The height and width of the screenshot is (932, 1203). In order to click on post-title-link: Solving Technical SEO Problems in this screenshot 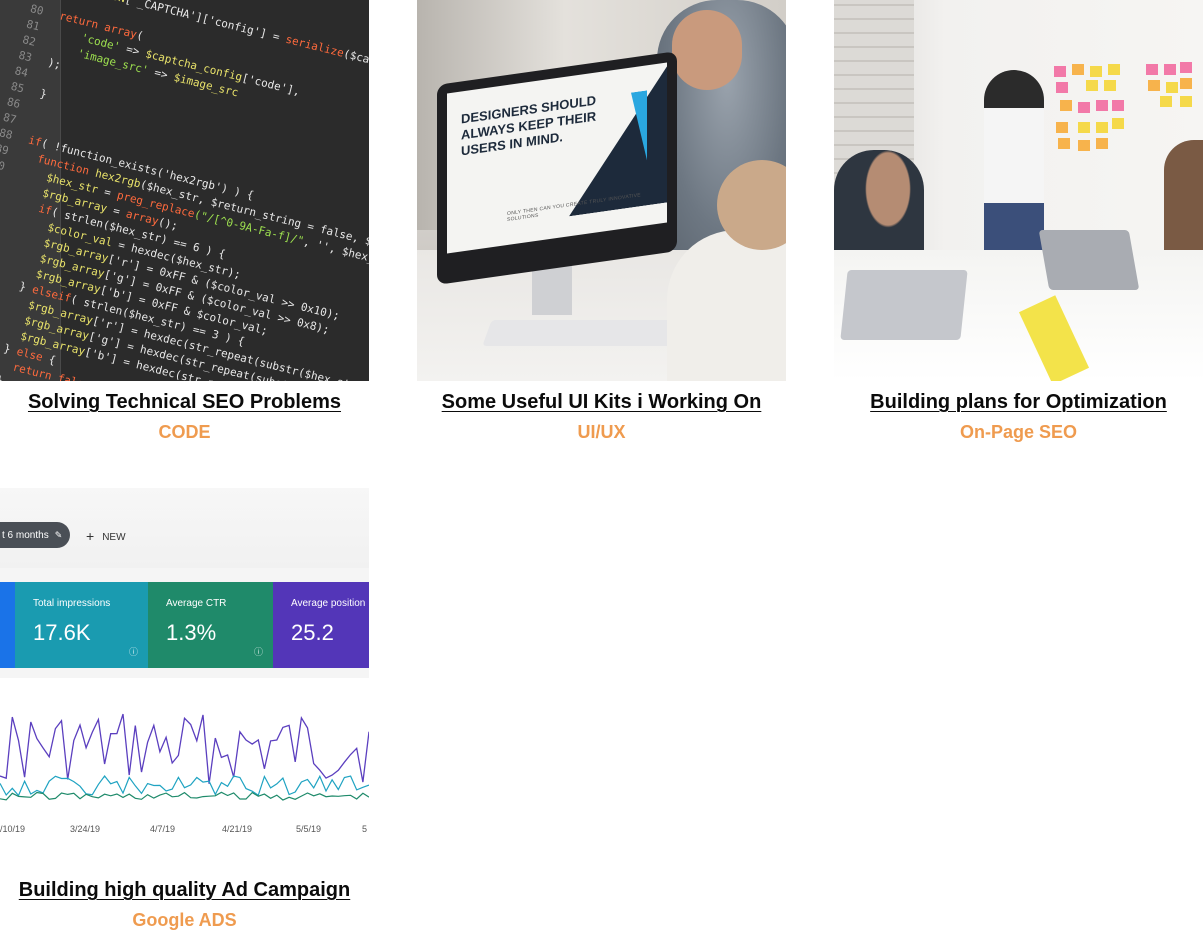, I will do `click(184, 402)`.